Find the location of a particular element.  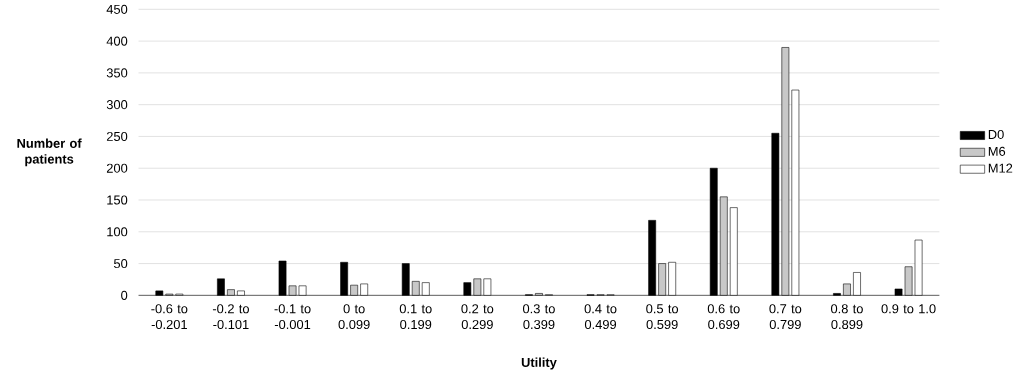

x-tick-label: 0.6 to 0.699 is located at coordinates (723, 316).